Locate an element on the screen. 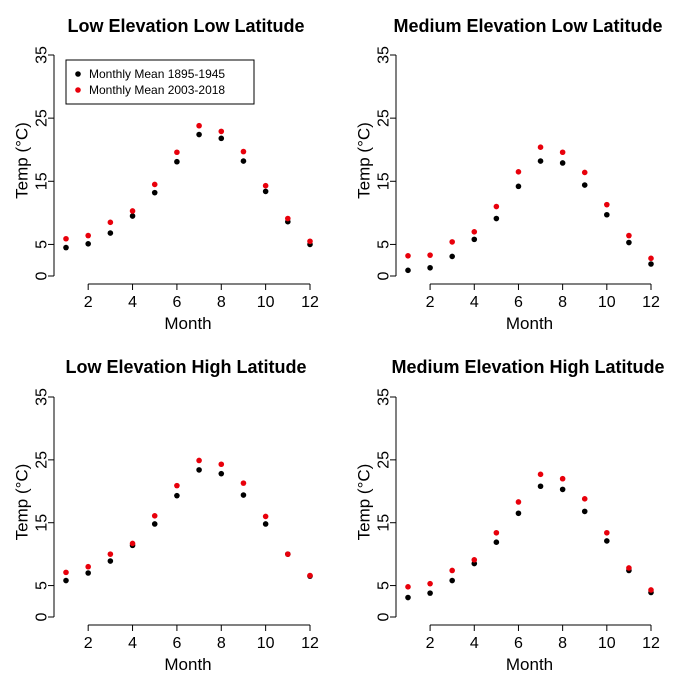 The image size is (683, 684). panel-title: Medium Elevation Low Latitude is located at coordinates (527, 26).